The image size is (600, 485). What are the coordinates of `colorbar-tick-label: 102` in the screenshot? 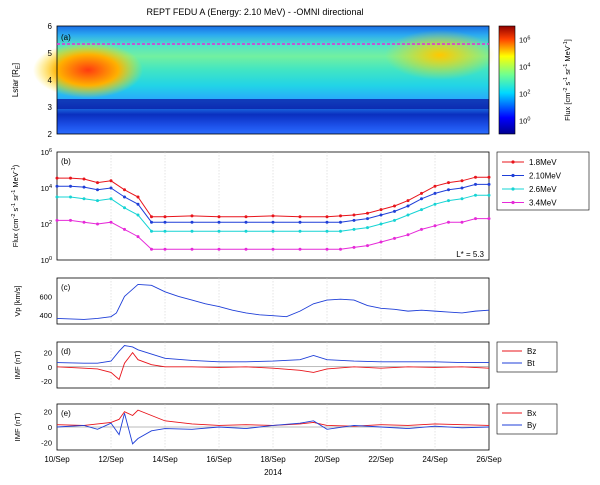 It's located at (524, 94).